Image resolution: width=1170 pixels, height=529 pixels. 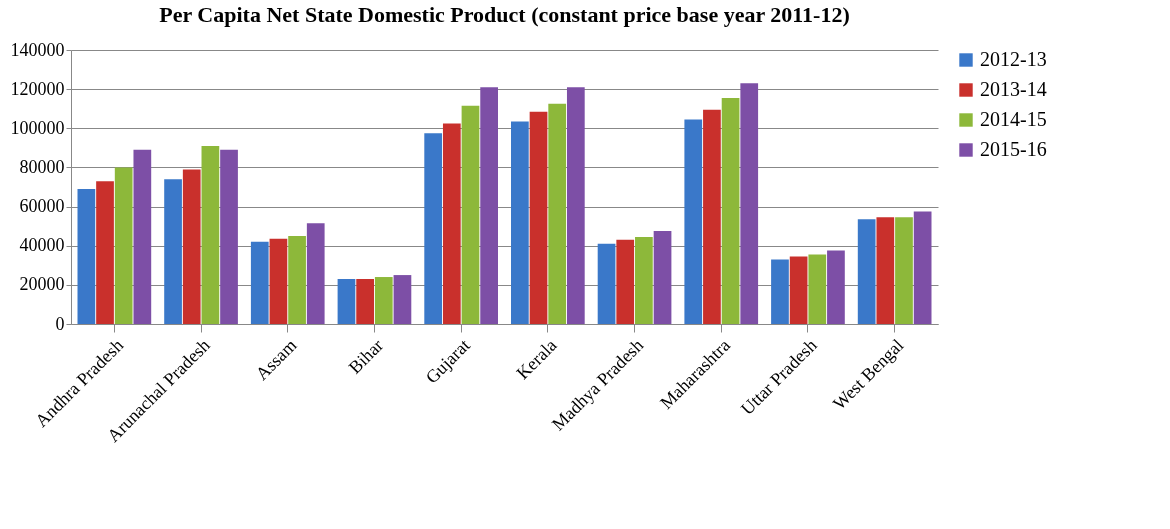 What do you see at coordinates (42, 206) in the screenshot?
I see `y-tick-label: 60000` at bounding box center [42, 206].